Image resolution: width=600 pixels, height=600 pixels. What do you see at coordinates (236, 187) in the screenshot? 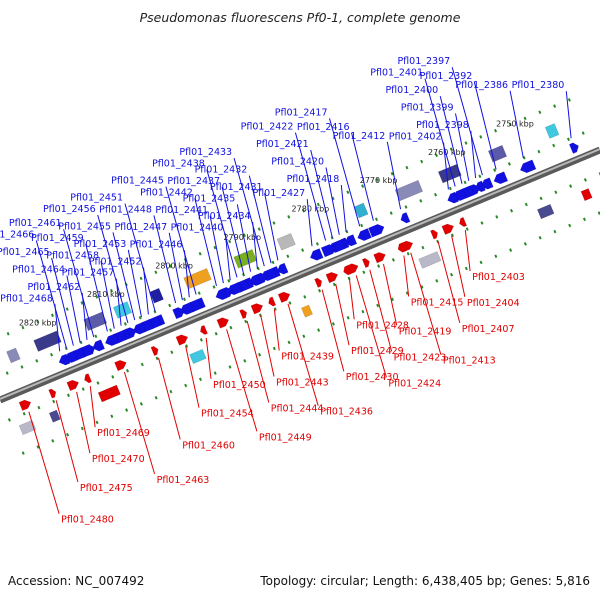
I see `forward-gene-label: Pfl01_2431` at bounding box center [236, 187].